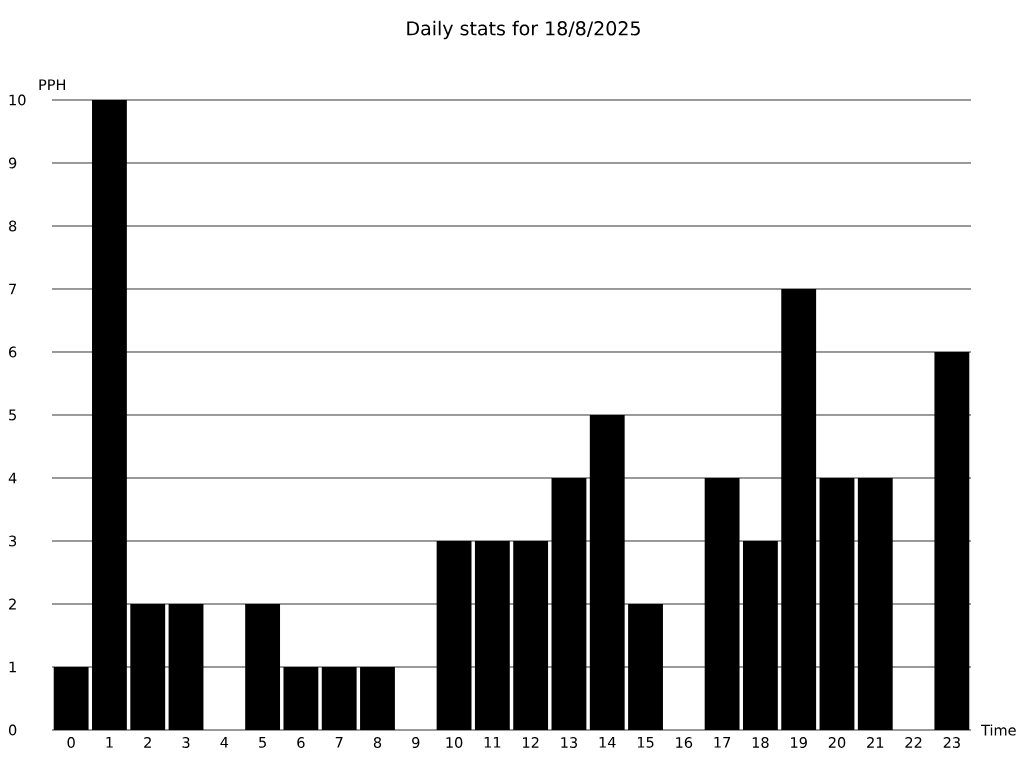  Describe the element at coordinates (875, 742) in the screenshot. I see `x-tick-label: 21` at that location.